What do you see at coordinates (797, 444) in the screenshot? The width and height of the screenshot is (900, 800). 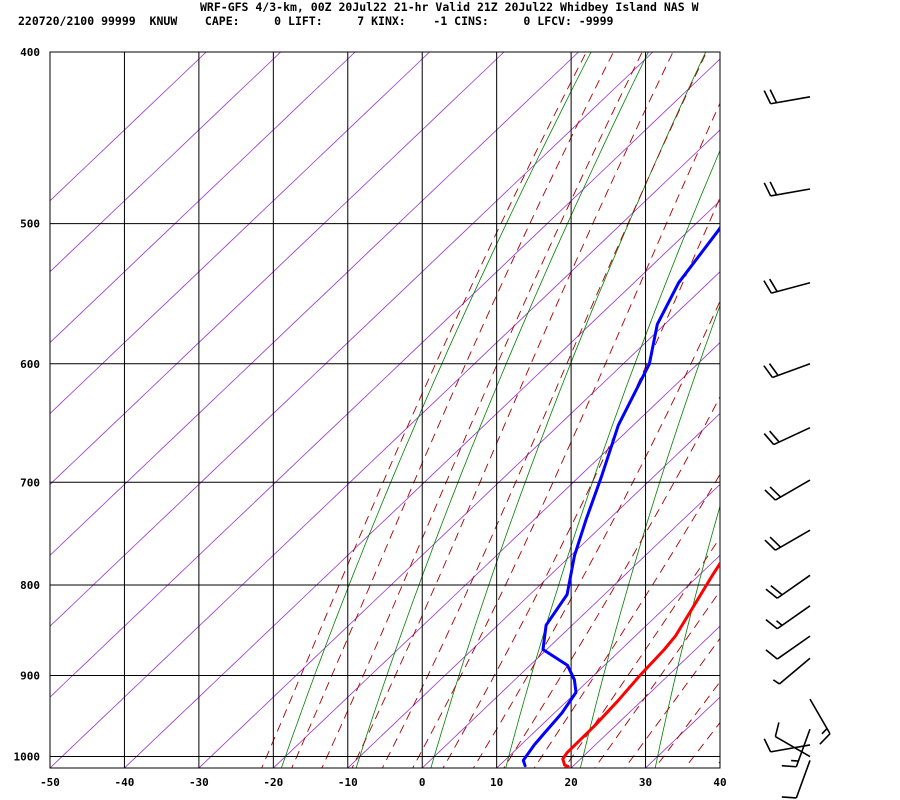 I see `wind-barbs` at bounding box center [797, 444].